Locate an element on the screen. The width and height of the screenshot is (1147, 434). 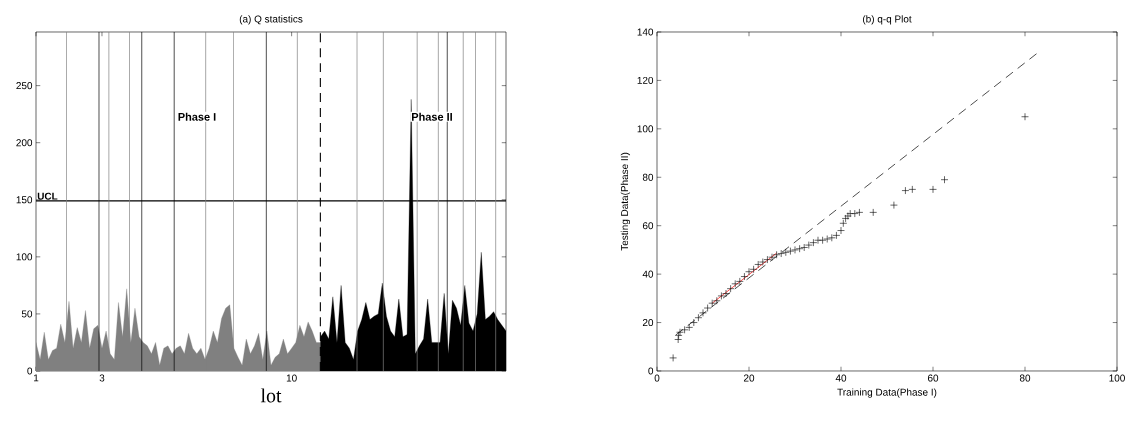
y-tick-label: 250 is located at coordinates (24, 86).